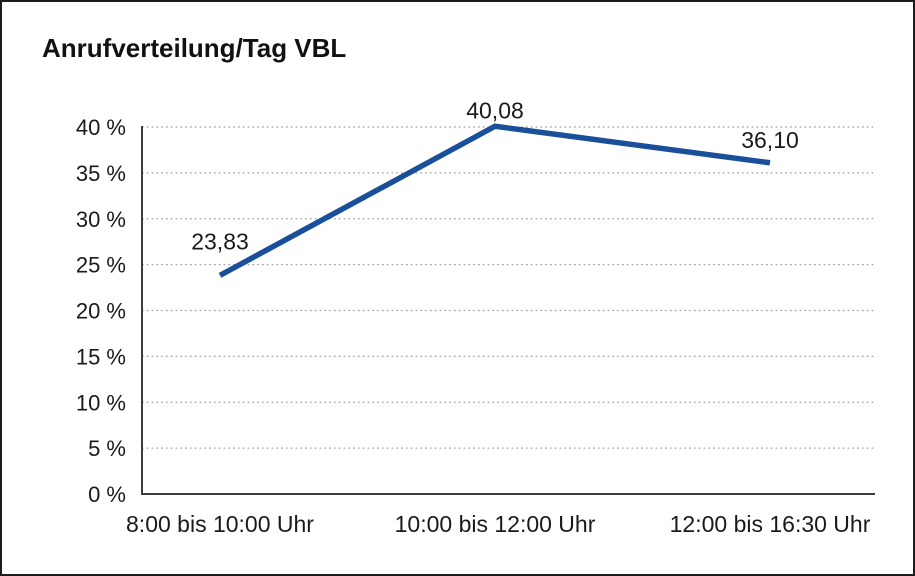 The image size is (915, 576). Describe the element at coordinates (220, 241) in the screenshot. I see `point-label: 23,83` at that location.